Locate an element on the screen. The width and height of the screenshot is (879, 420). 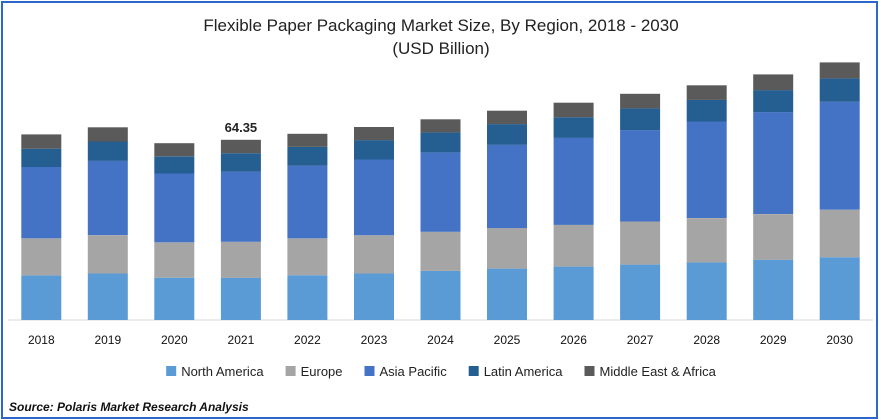
legend-label-latin-america: Latin America is located at coordinates (524, 371).